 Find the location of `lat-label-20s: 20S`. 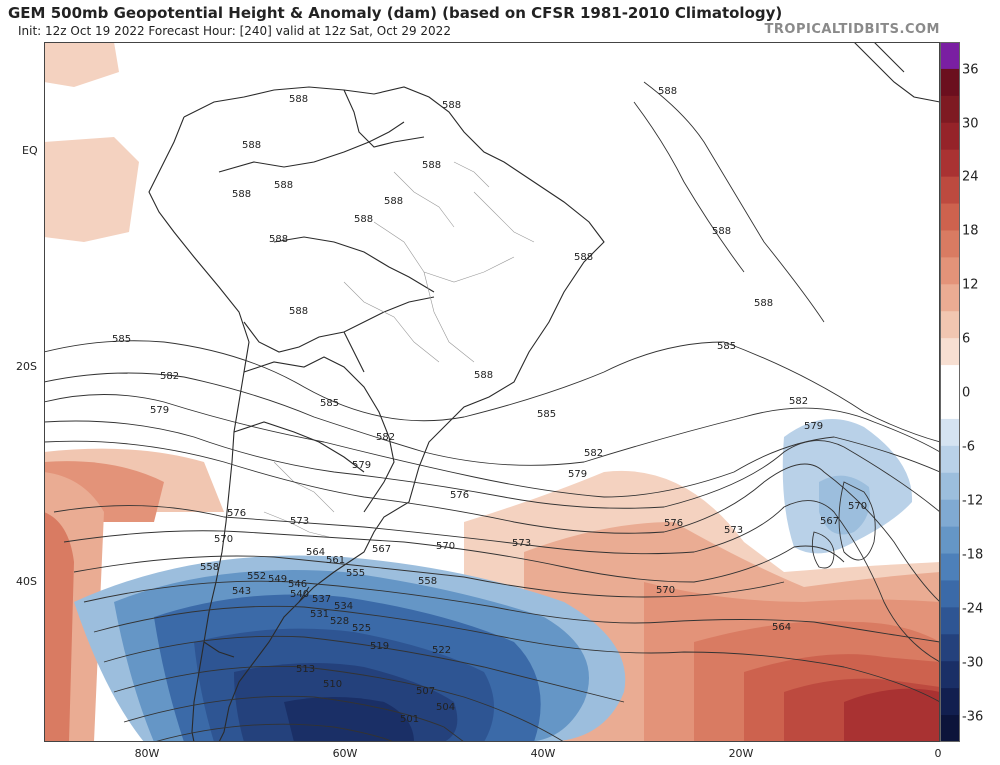

lat-label-20s: 20S is located at coordinates (26, 366).